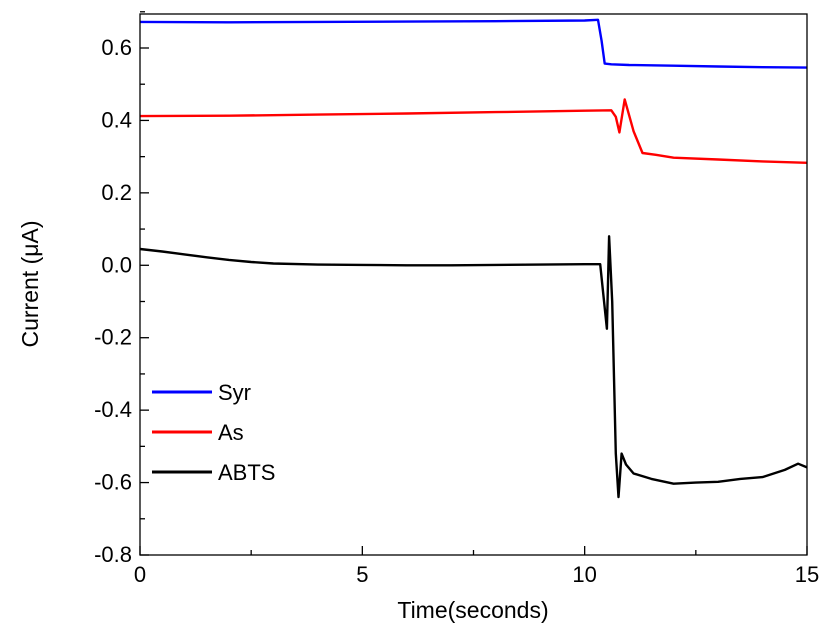 The image size is (825, 630). What do you see at coordinates (113, 409) in the screenshot?
I see `y-tick-label: -0.4` at bounding box center [113, 409].